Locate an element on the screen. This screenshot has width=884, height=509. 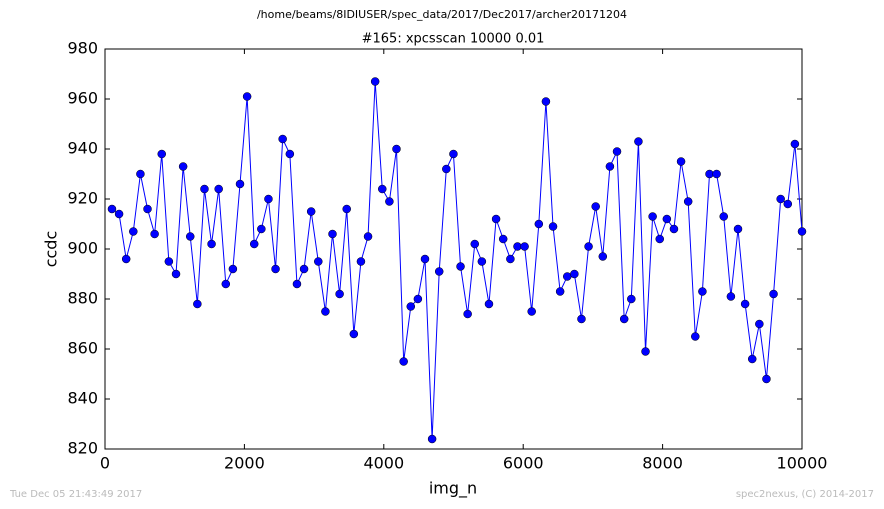
y-tick-label: 940 is located at coordinates (82, 148).